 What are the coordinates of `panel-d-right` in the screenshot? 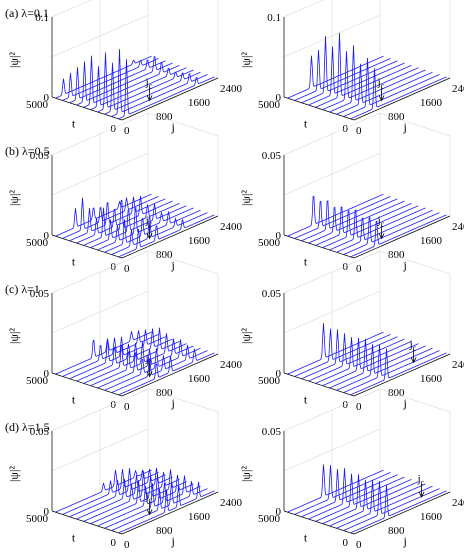 It's located at (367, 461).